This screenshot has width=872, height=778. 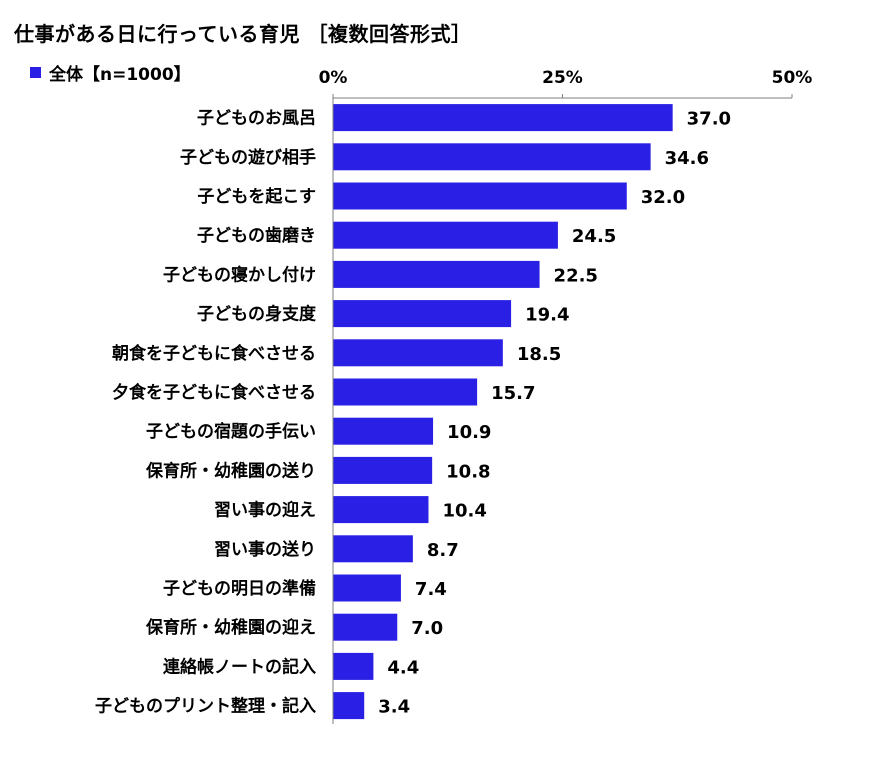 I want to click on tick-label: 50%, so click(x=792, y=78).